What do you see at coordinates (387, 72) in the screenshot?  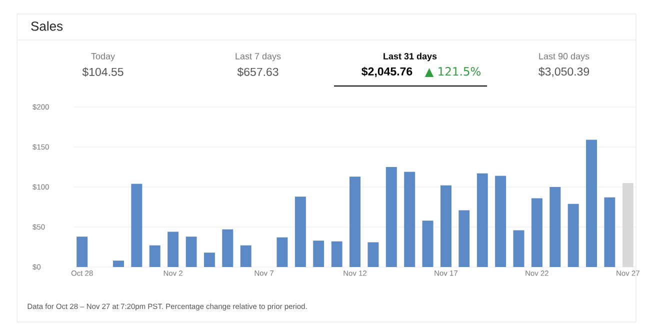 I see `text: $2,045.76` at bounding box center [387, 72].